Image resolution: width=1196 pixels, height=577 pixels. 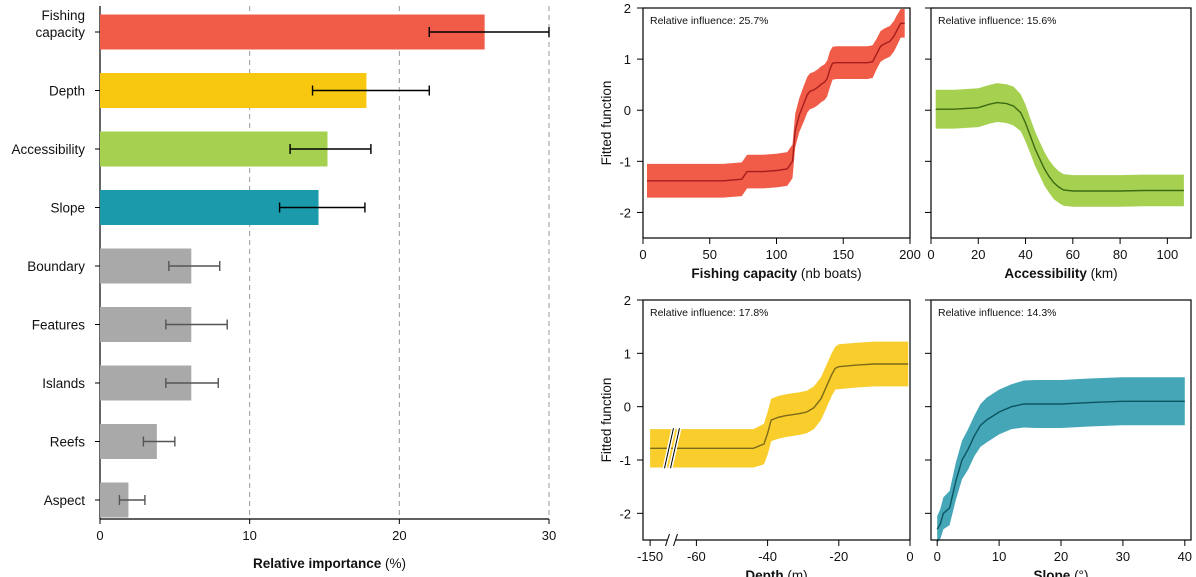 I want to click on category-label: Features, so click(x=59, y=325).